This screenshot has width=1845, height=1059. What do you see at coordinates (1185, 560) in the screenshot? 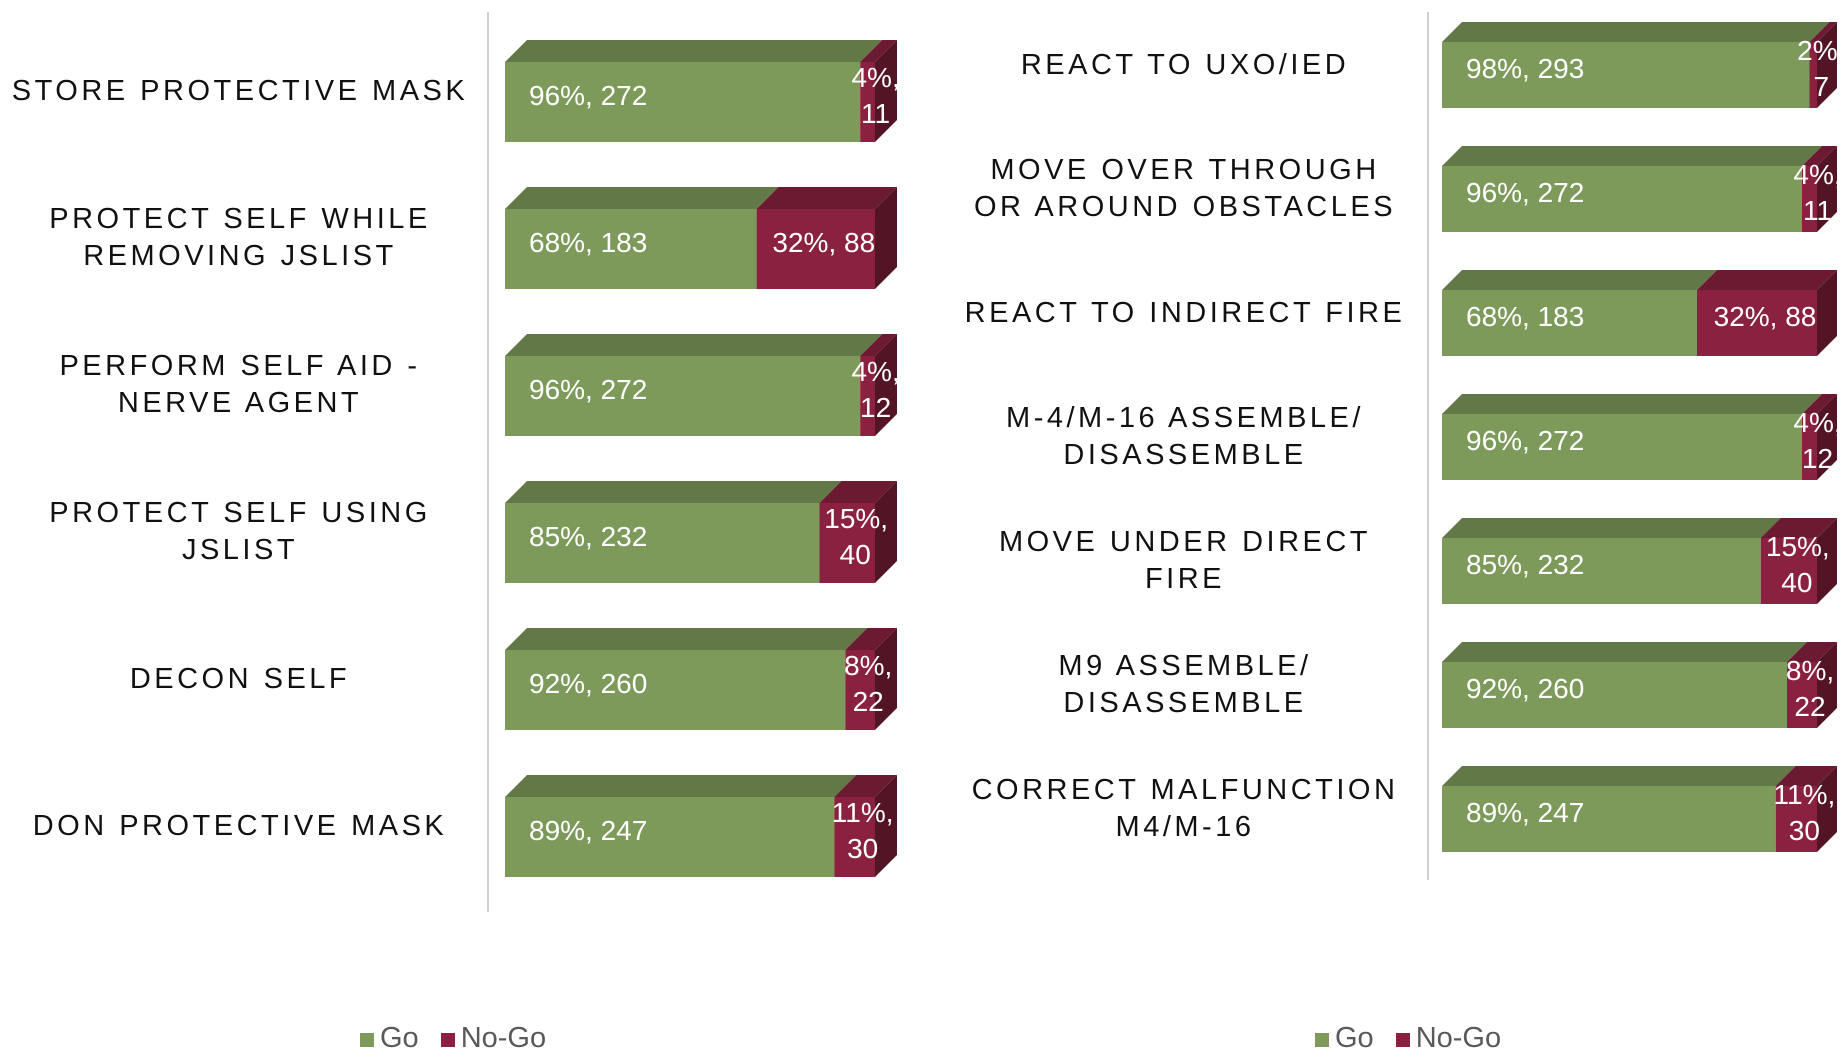
I see `category-label: MOVE UNDER DIRECT FIRE` at bounding box center [1185, 560].